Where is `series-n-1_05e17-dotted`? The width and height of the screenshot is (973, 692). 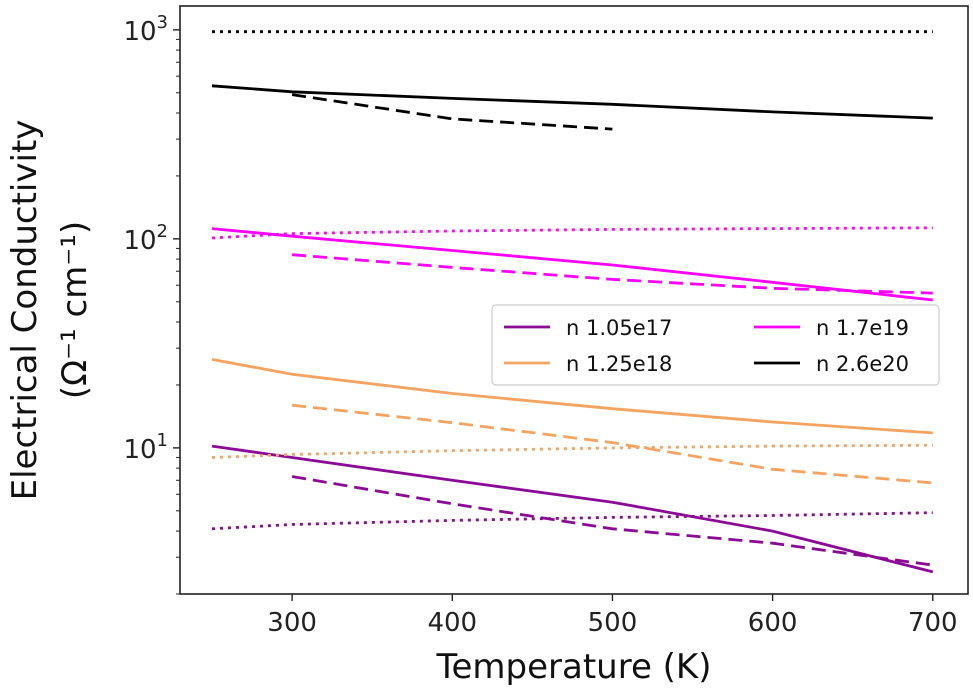
series-n-1_05e17-dotted is located at coordinates (572, 521).